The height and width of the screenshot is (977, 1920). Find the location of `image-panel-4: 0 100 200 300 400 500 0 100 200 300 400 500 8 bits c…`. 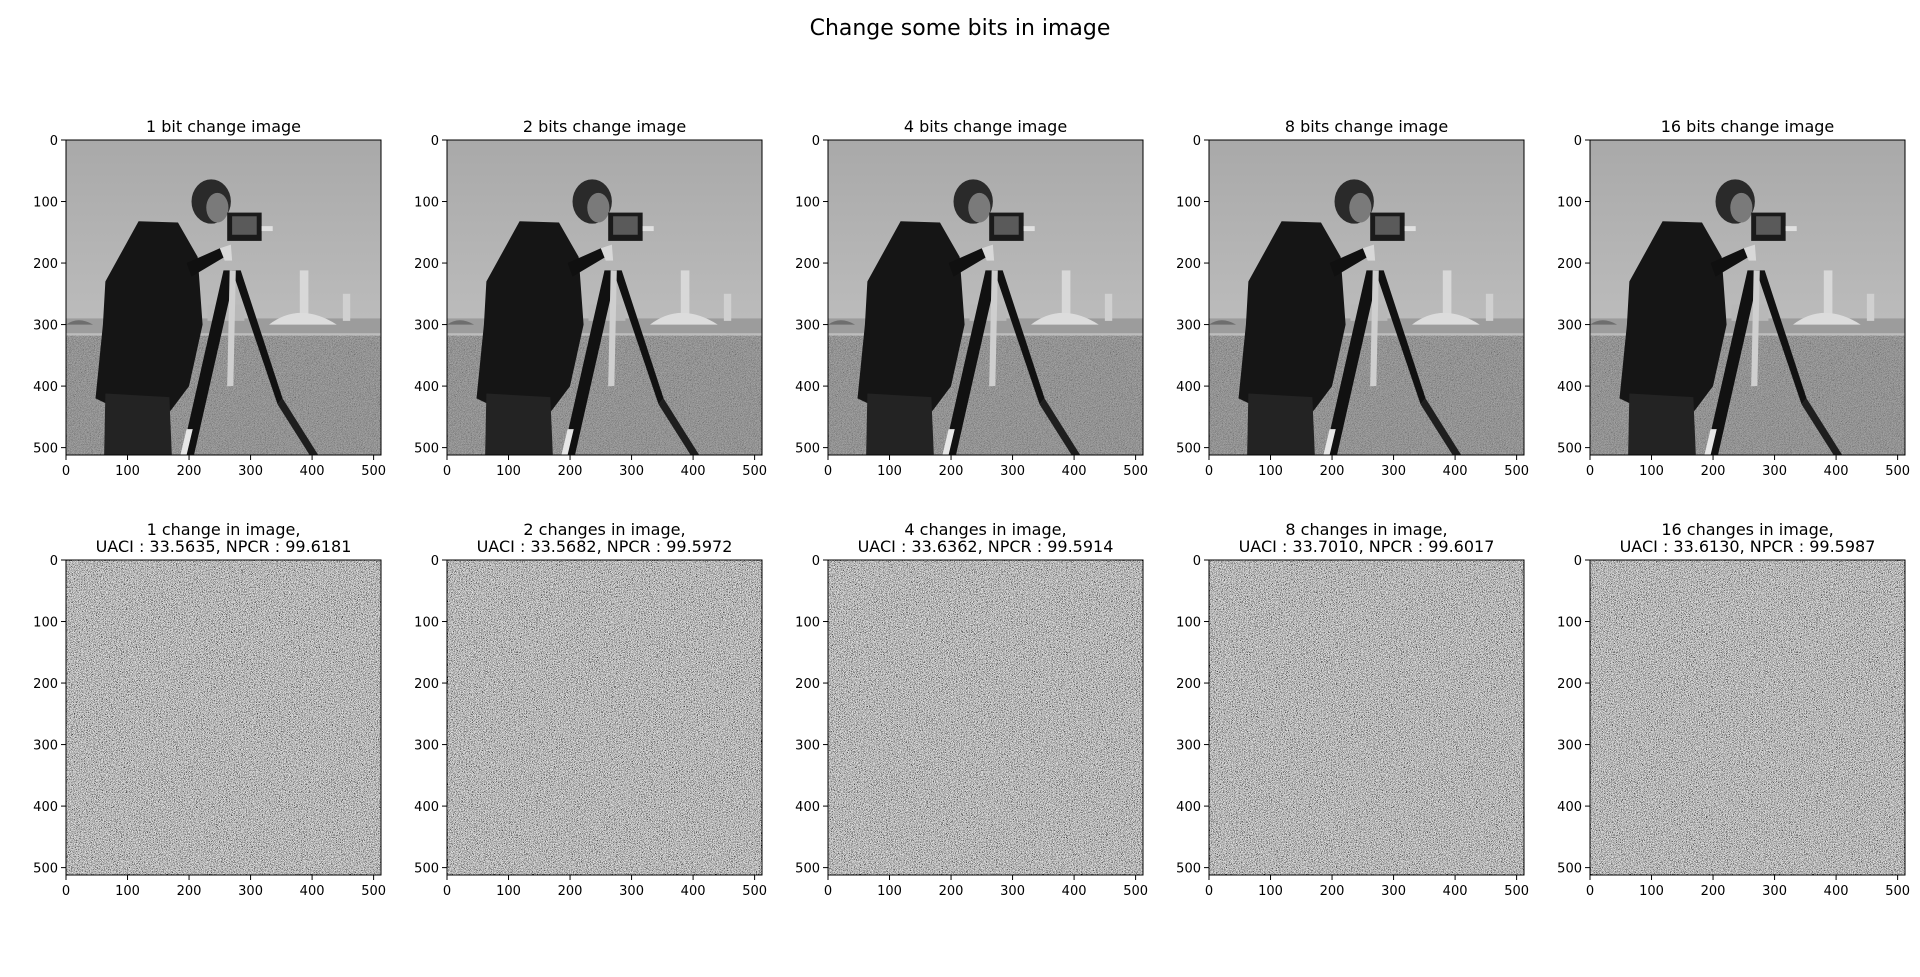

image-panel-4: 0 100 200 300 400 500 0 100 200 300 400 500 8 bits c… is located at coordinates (1352, 298).